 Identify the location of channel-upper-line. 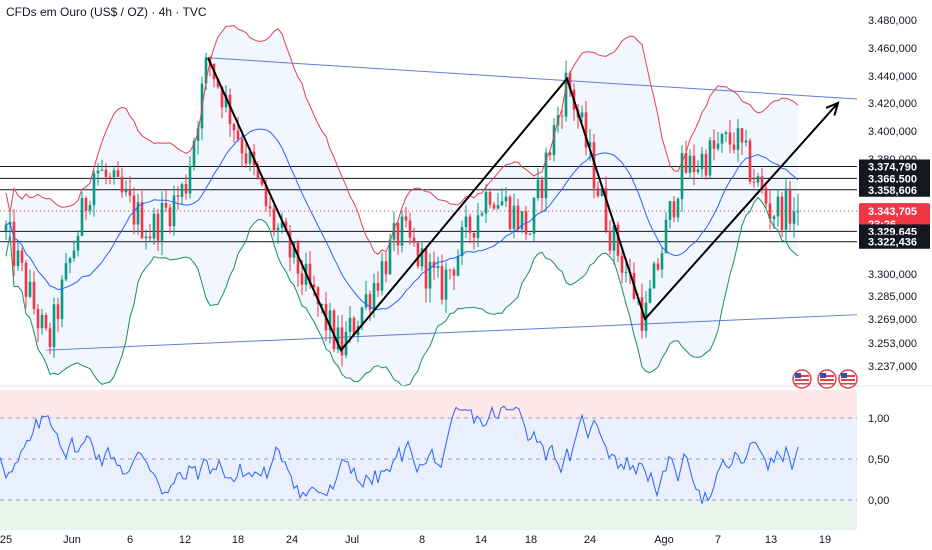
(532, 78).